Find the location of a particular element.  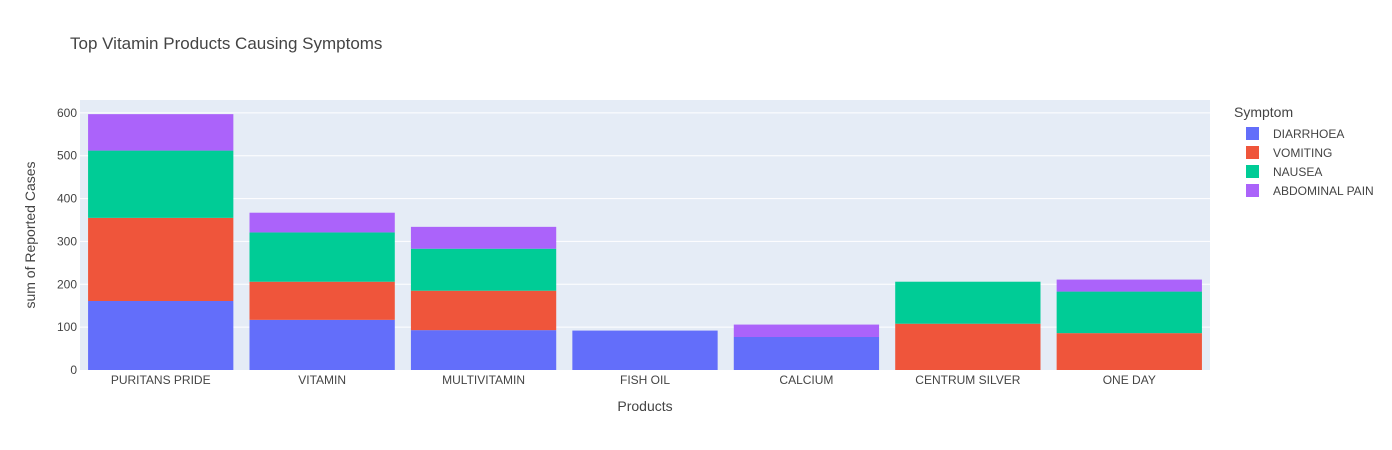

legend-label: ABDOMINAL PAIN is located at coordinates (1323, 190).